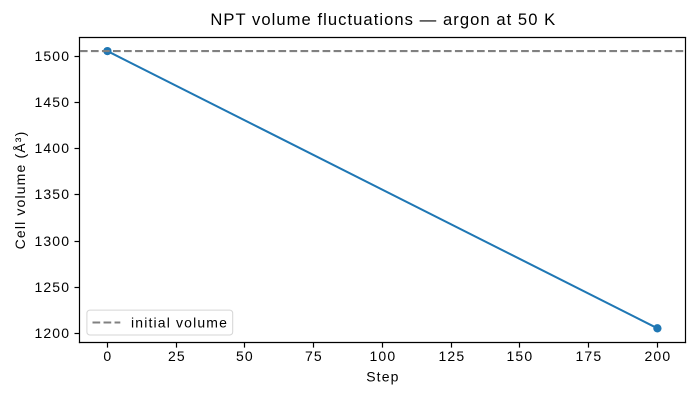 The image size is (700, 400). I want to click on svg-text: 1350, so click(52, 194).